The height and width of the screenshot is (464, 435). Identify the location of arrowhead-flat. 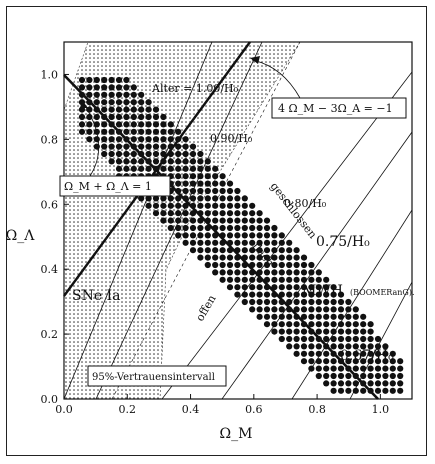
(84, 104).